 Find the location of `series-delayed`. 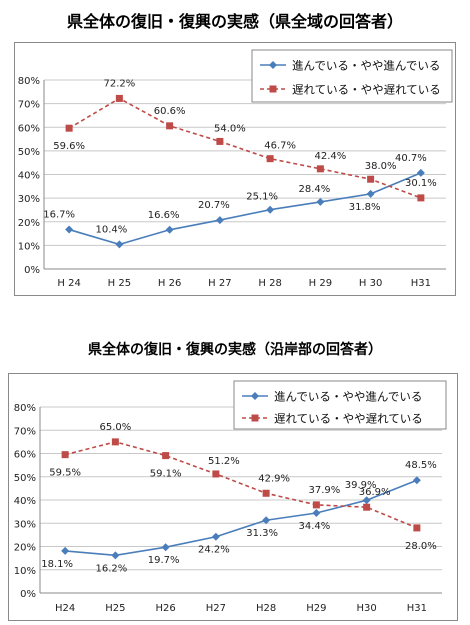

series-delayed is located at coordinates (241, 485).